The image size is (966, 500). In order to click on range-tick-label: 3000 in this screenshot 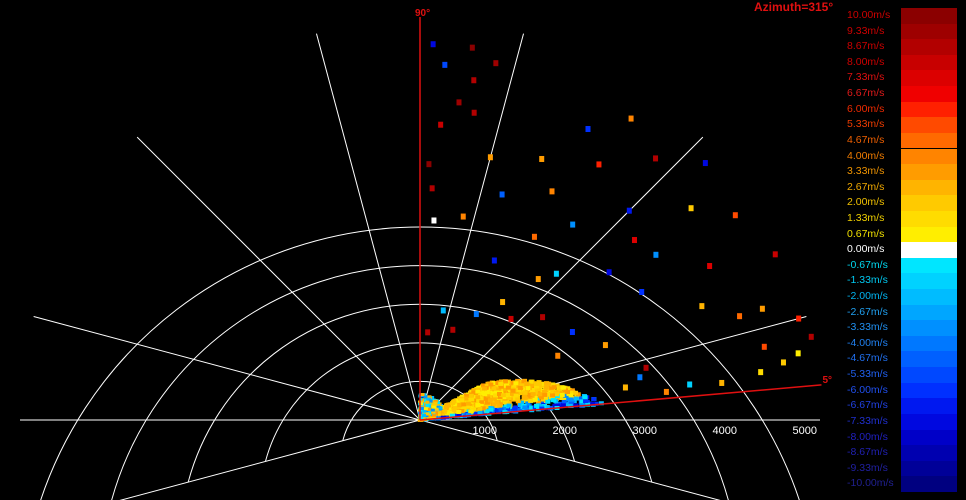, I will do `click(645, 431)`.